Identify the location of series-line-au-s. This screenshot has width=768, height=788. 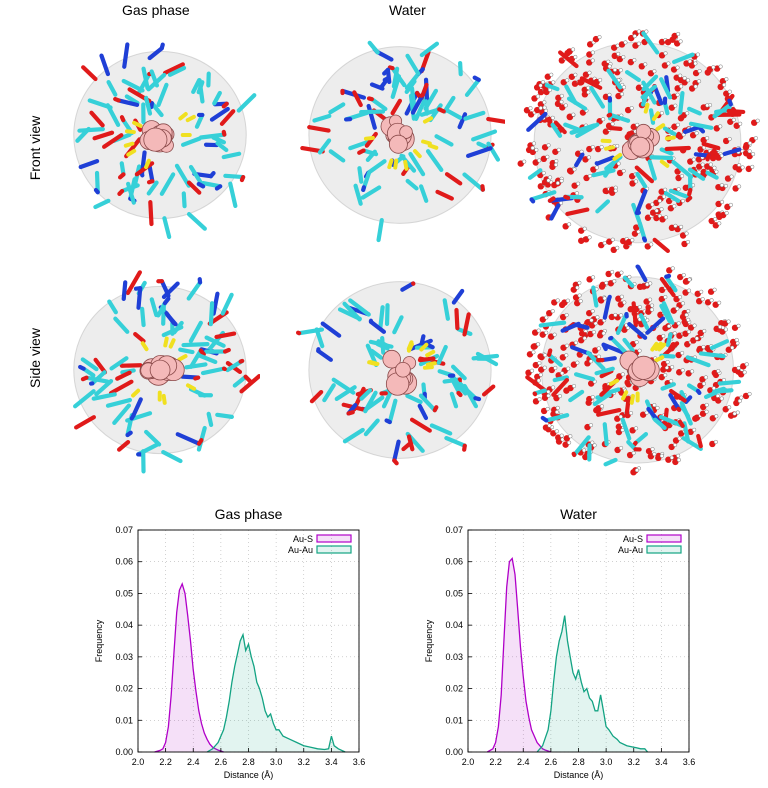
(189, 667).